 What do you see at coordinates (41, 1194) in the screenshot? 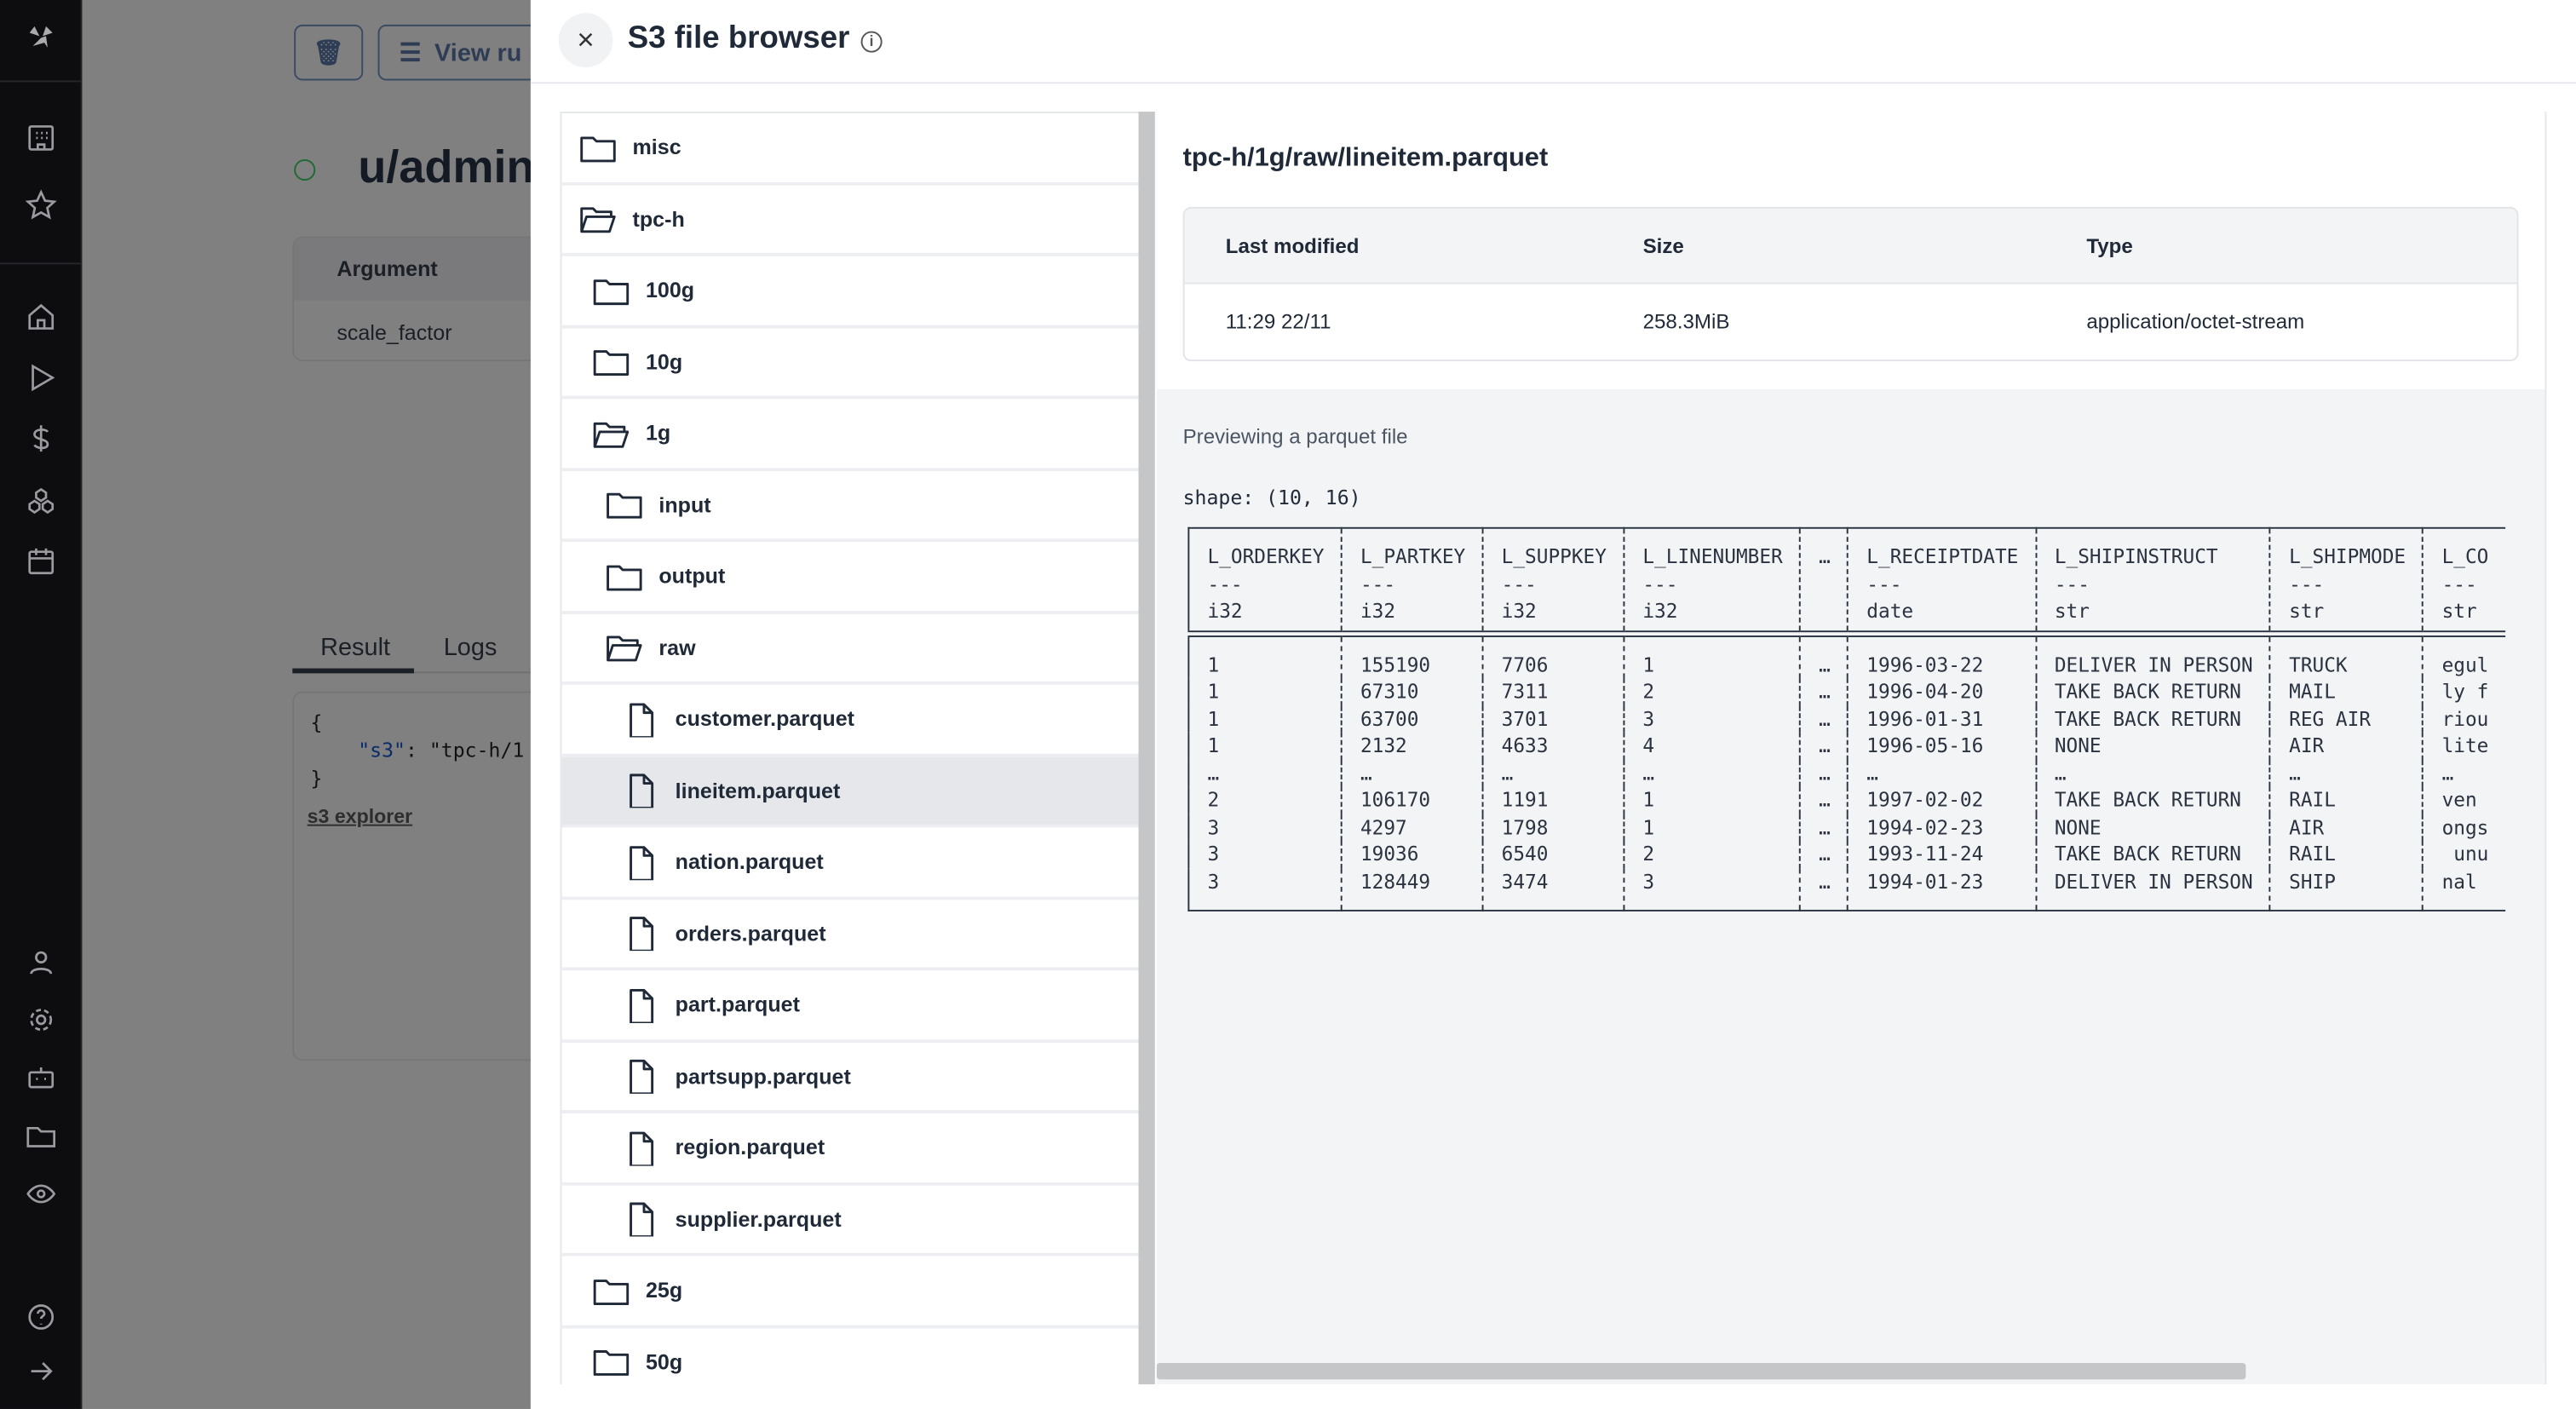
I see `eye-icon` at bounding box center [41, 1194].